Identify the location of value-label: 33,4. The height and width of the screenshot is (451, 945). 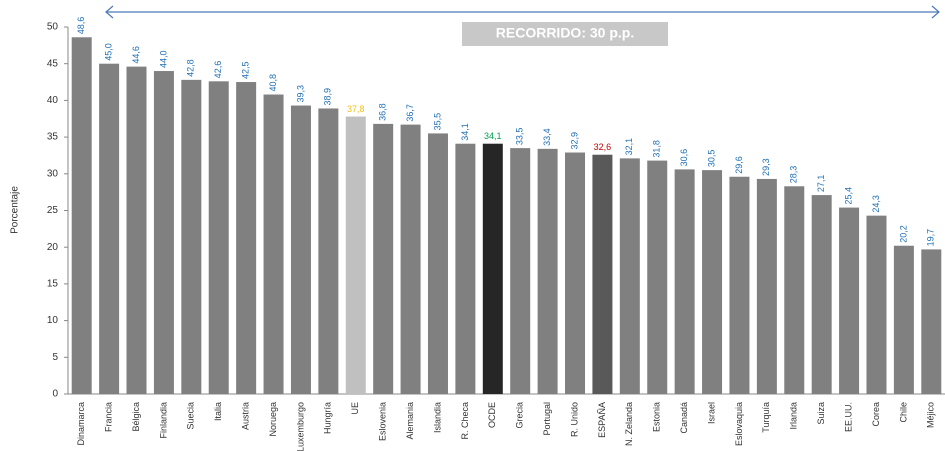
(547, 137).